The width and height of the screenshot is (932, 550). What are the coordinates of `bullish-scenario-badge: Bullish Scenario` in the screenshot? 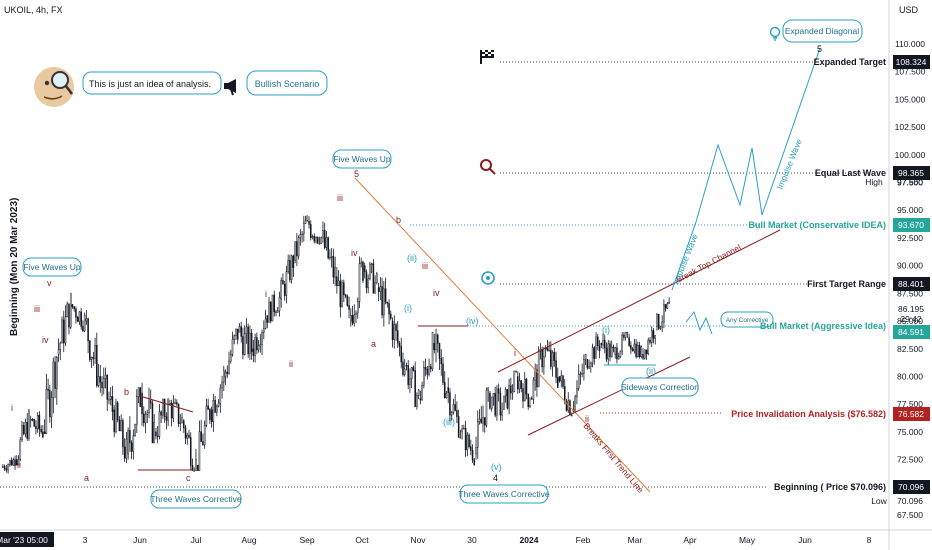 It's located at (287, 83).